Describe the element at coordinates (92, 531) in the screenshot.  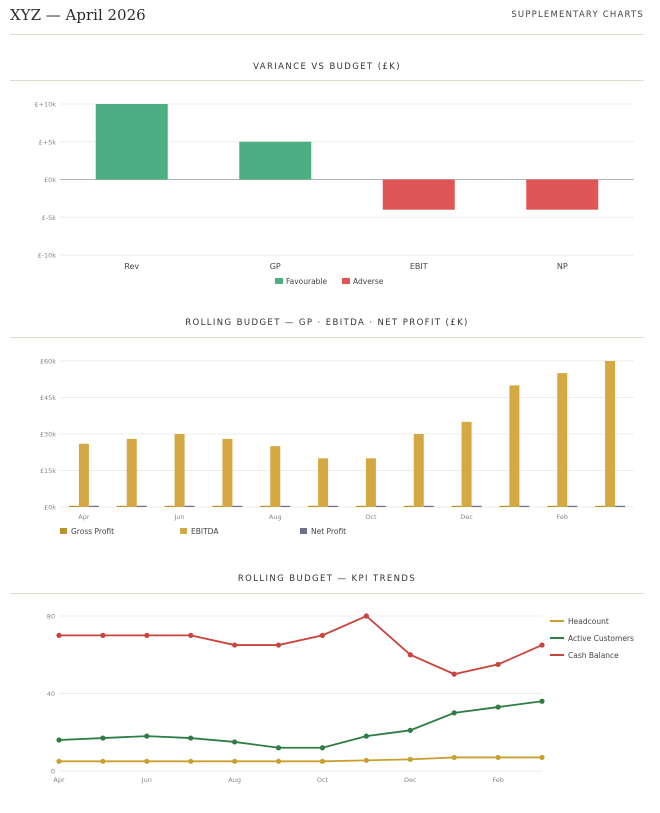
I see `legend-label: Gross Profit` at that location.